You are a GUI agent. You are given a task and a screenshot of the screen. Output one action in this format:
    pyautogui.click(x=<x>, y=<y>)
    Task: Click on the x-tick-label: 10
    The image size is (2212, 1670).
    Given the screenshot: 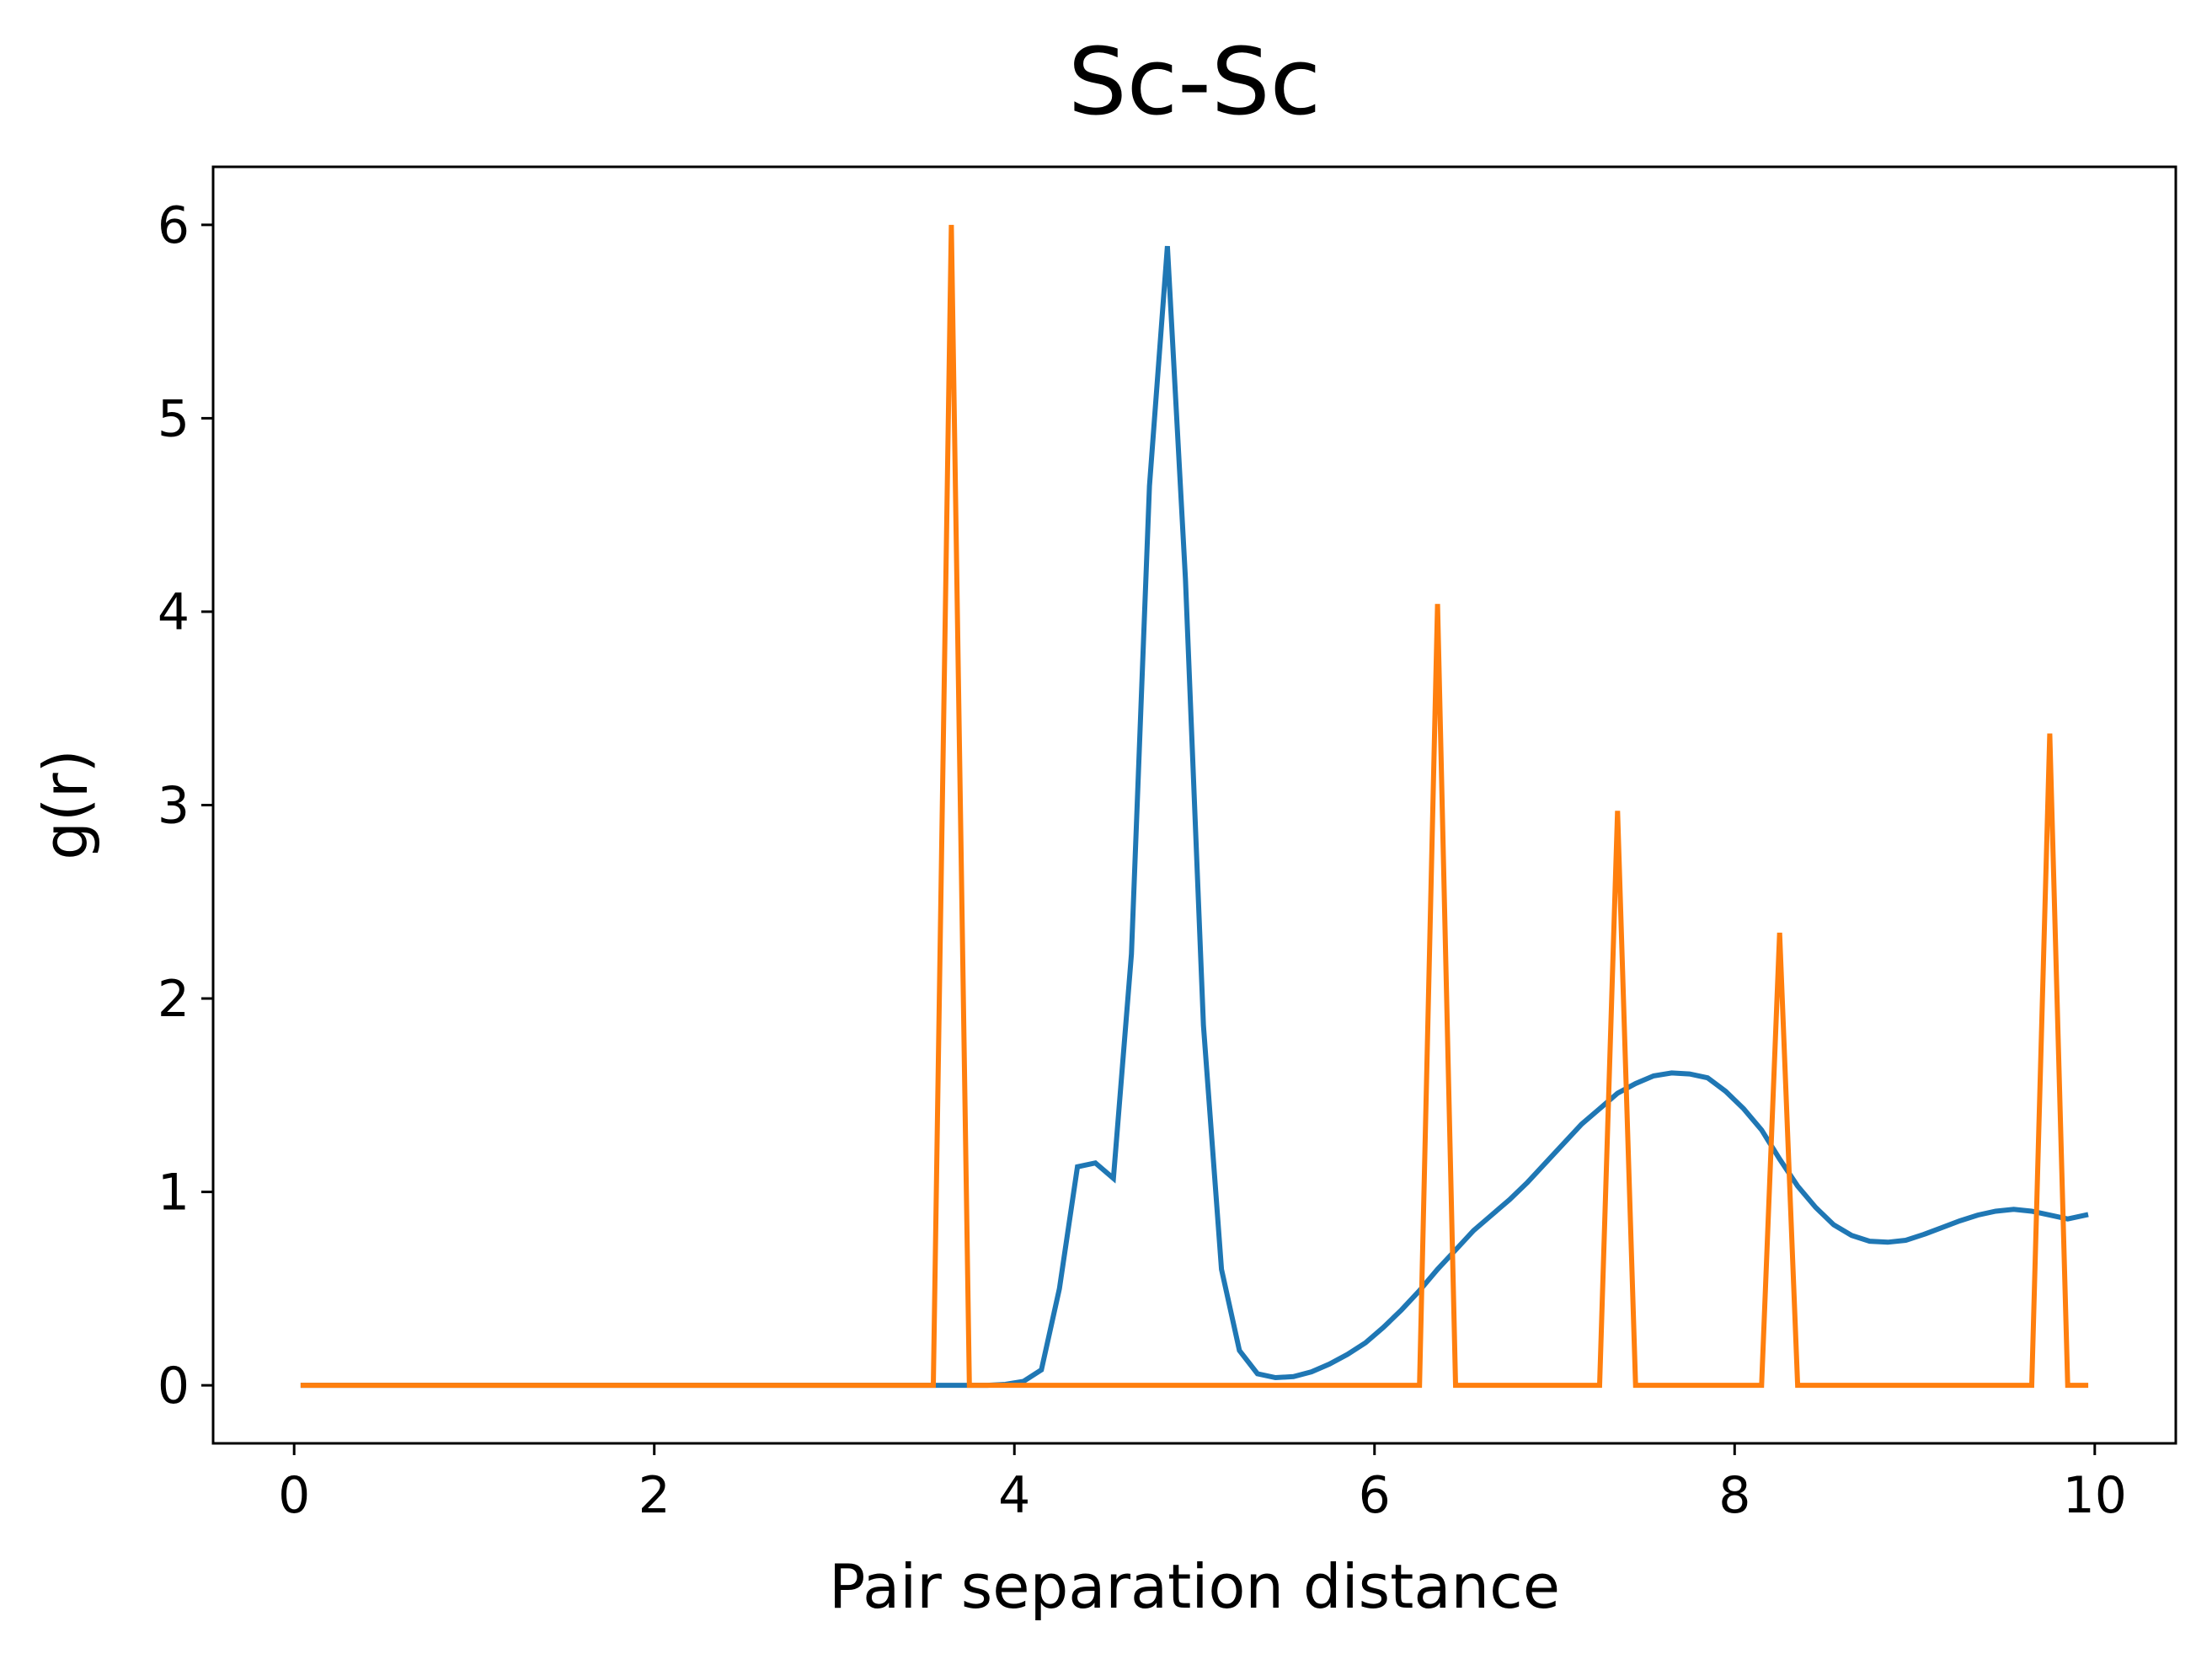 What is the action you would take?
    pyautogui.click(x=2095, y=1496)
    